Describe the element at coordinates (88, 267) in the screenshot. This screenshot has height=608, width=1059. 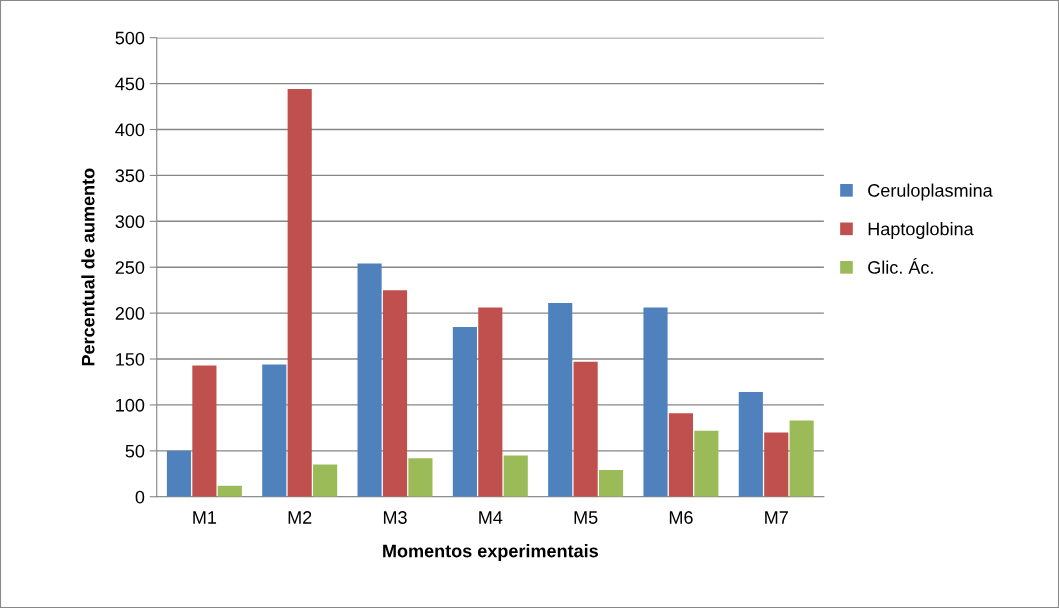
I see `y-axis-title: Percentual de aumento` at that location.